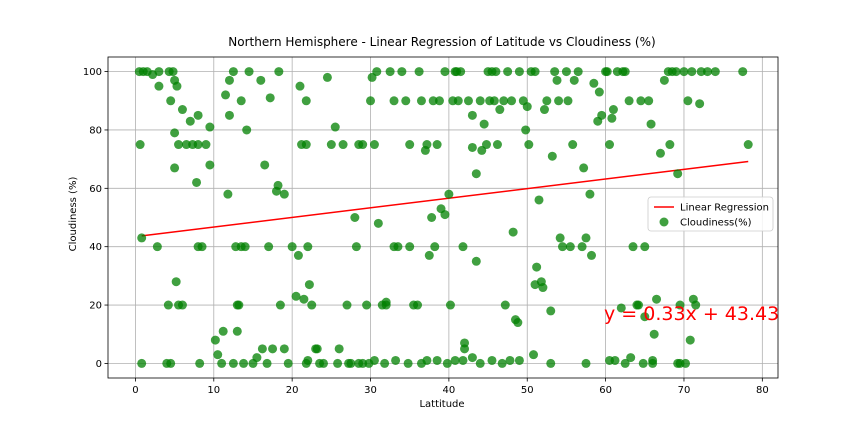  I want to click on x-tick-label: 70, so click(684, 390).